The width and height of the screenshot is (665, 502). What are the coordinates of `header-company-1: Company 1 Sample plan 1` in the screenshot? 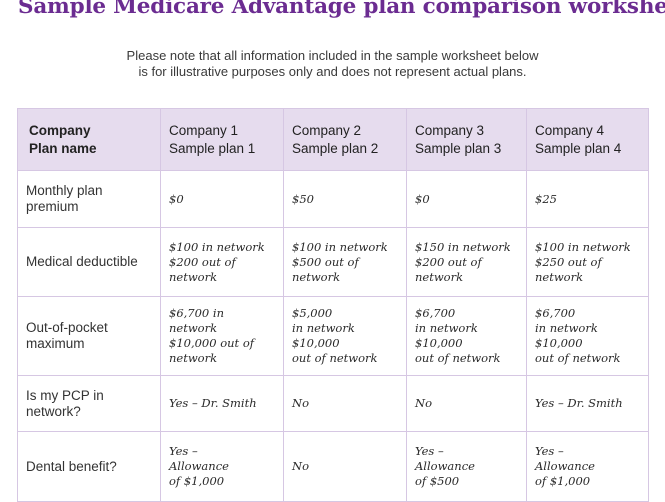 It's located at (222, 139).